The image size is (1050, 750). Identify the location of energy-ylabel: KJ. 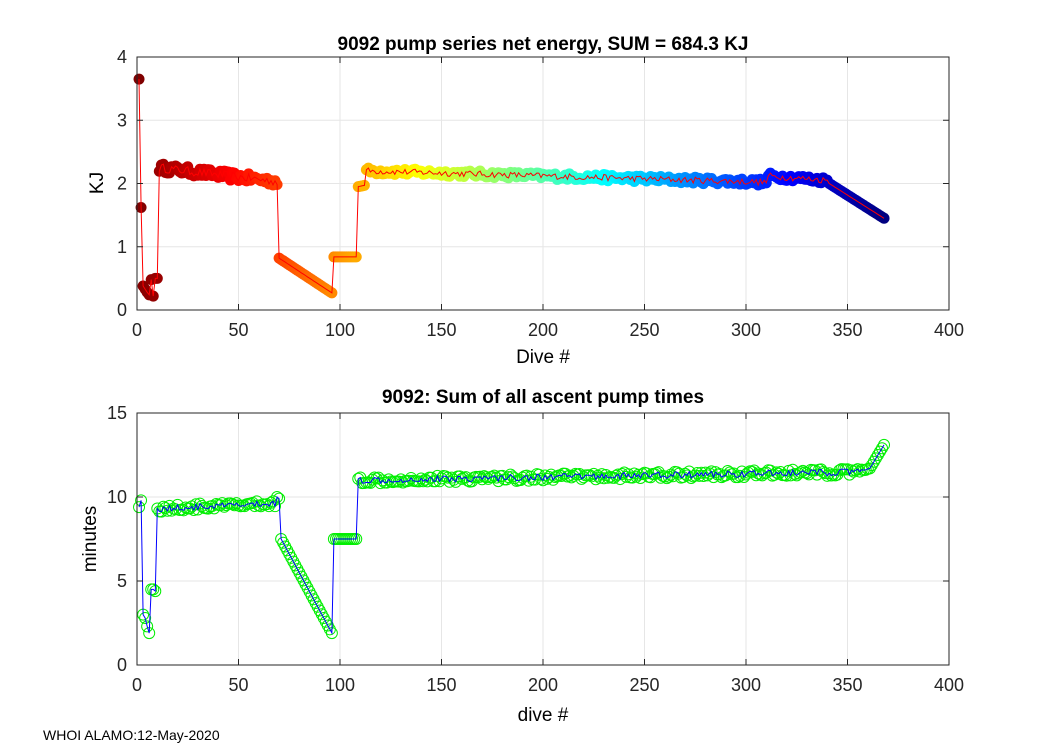
(97, 183).